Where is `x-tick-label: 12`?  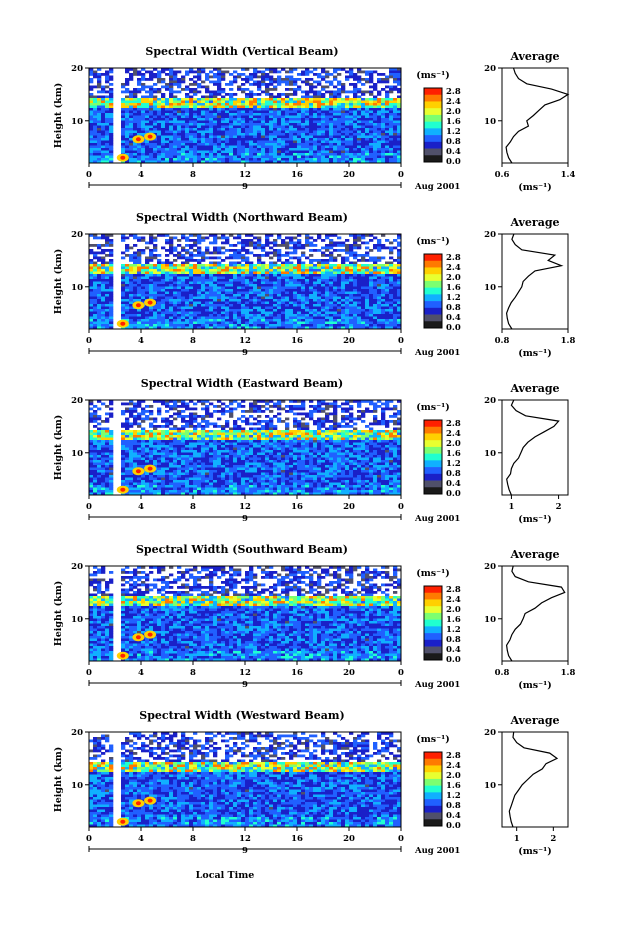
x-tick-label: 12 is located at coordinates (245, 175).